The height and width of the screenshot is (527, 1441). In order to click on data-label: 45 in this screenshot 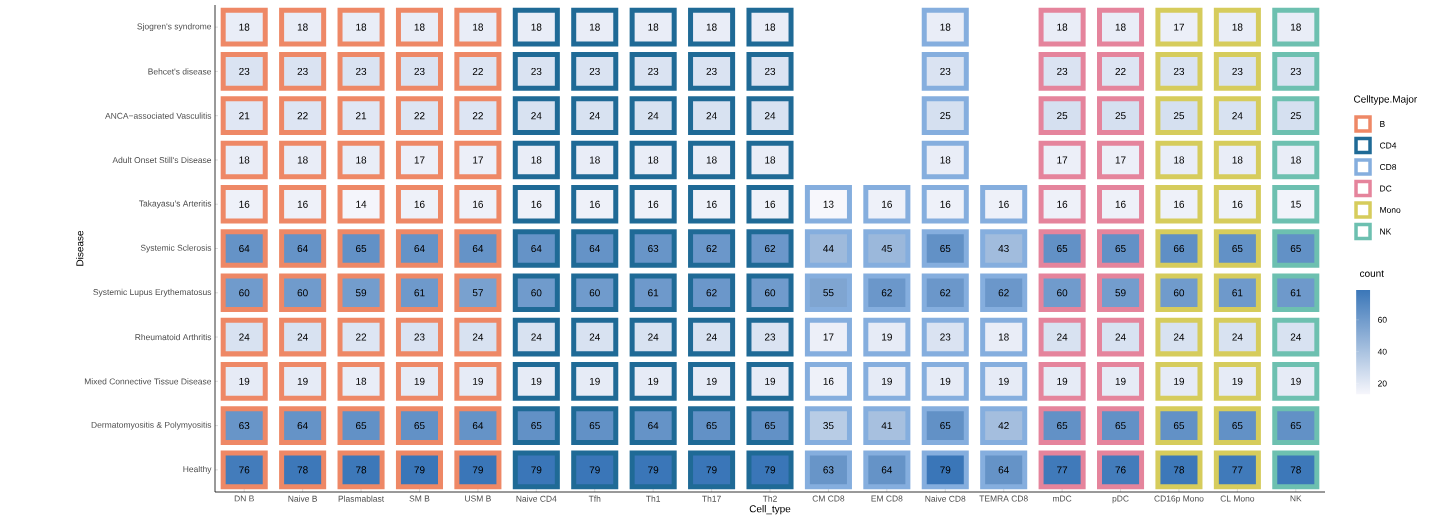, I will do `click(886, 248)`.